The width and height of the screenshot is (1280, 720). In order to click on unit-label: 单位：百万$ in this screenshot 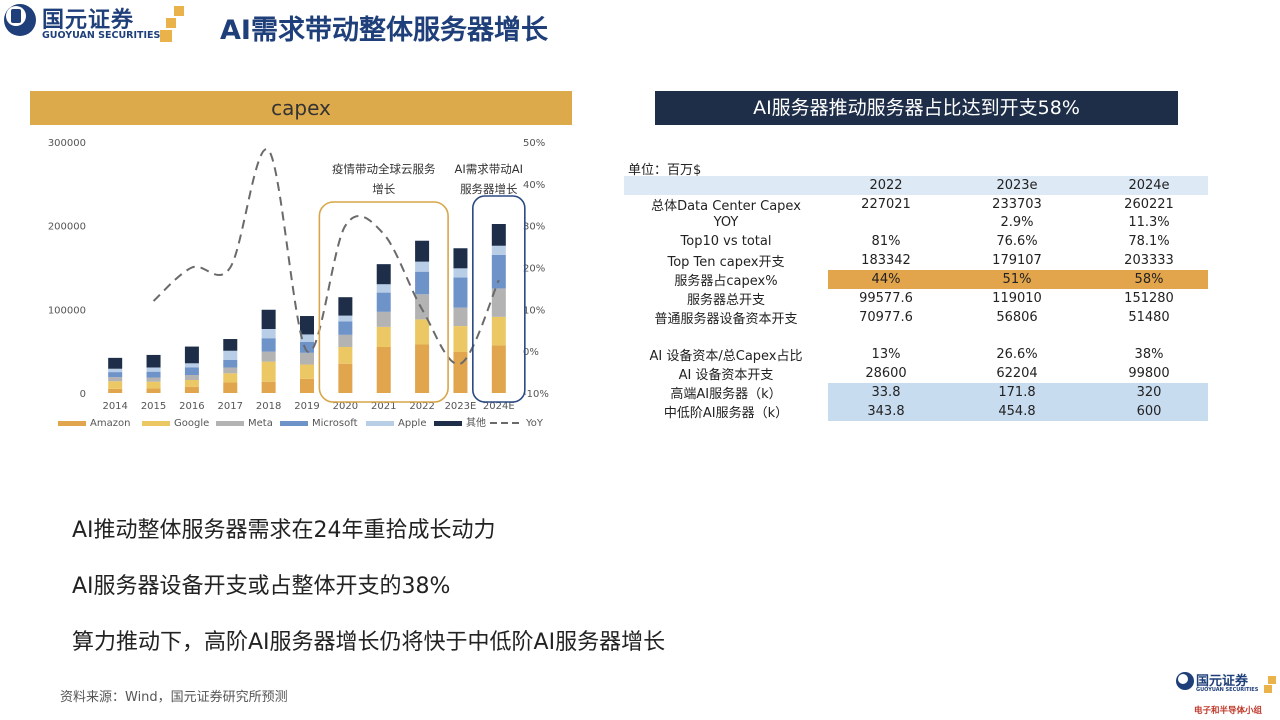, I will do `click(665, 170)`.